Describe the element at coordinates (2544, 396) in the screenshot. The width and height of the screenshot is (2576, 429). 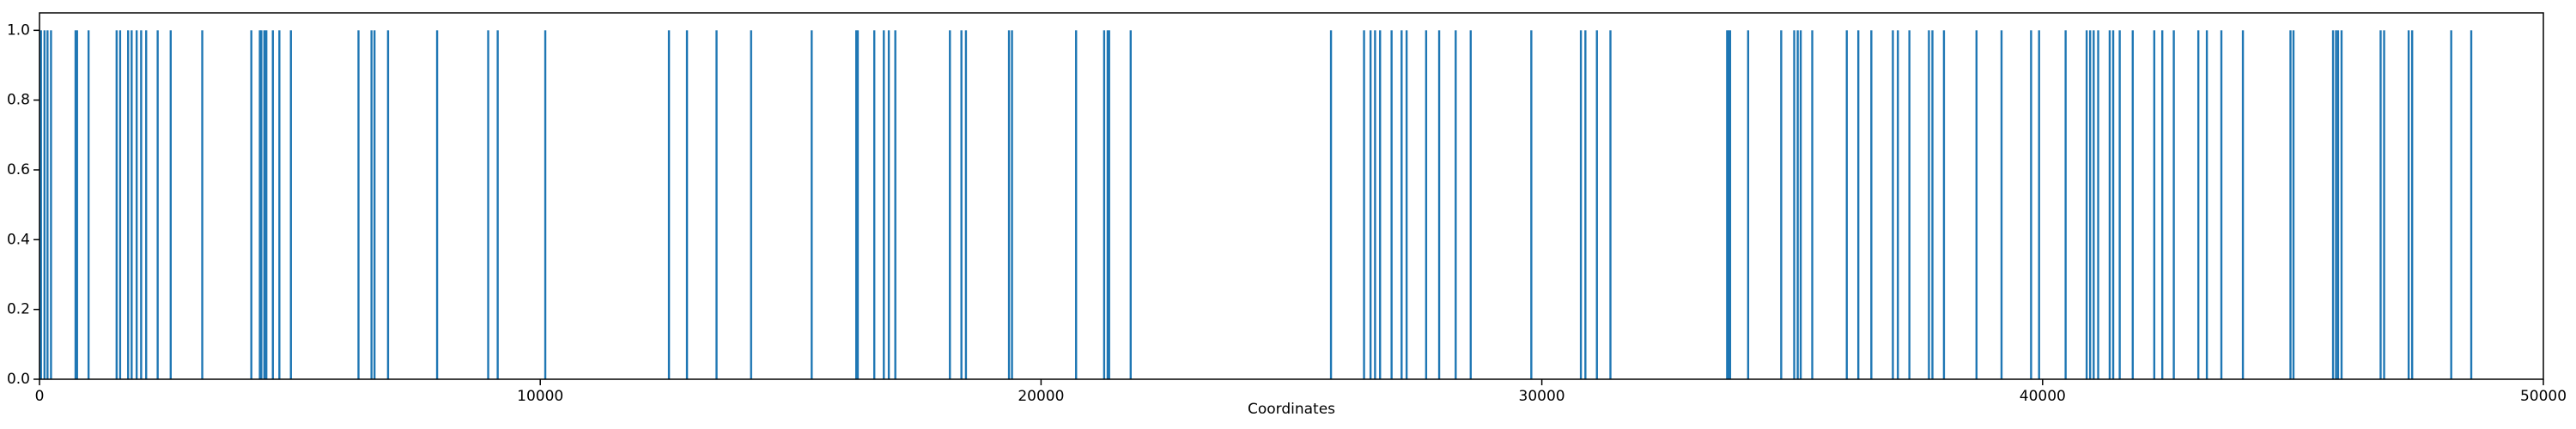
I see `x-tick-label: 50000` at that location.